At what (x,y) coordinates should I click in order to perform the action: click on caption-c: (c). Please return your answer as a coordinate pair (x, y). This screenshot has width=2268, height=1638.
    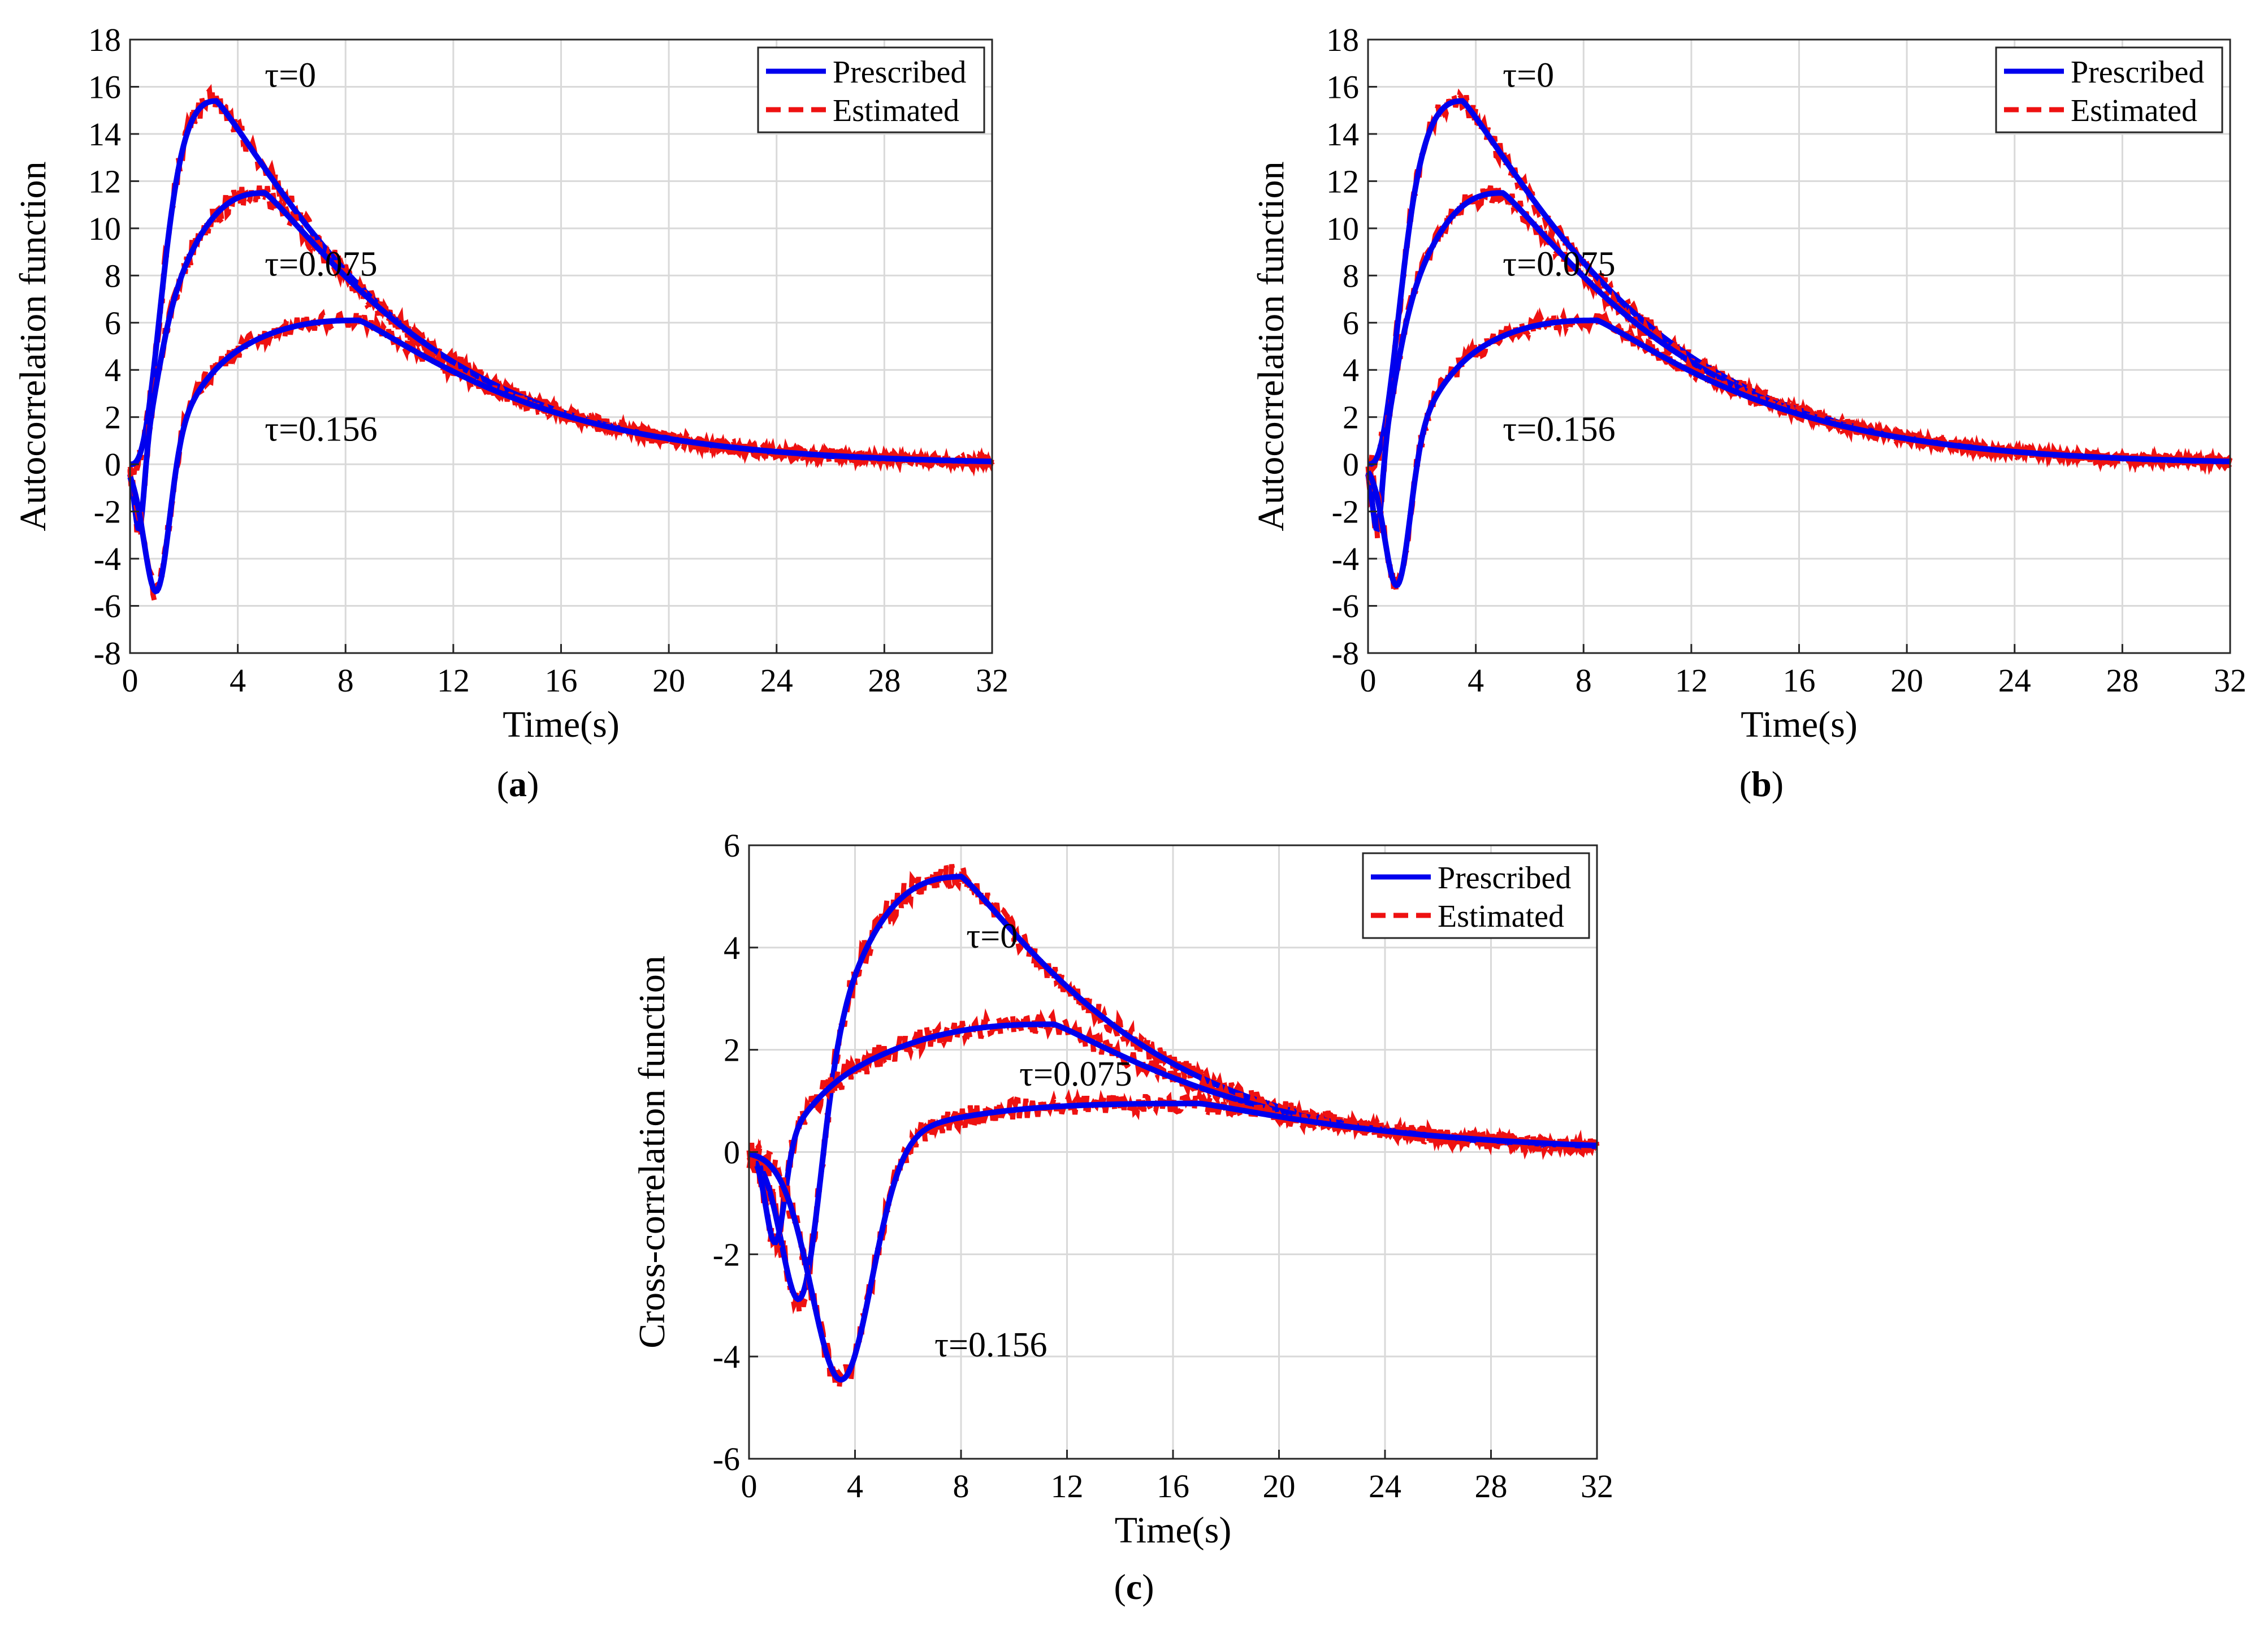
    Looking at the image, I should click on (1134, 1587).